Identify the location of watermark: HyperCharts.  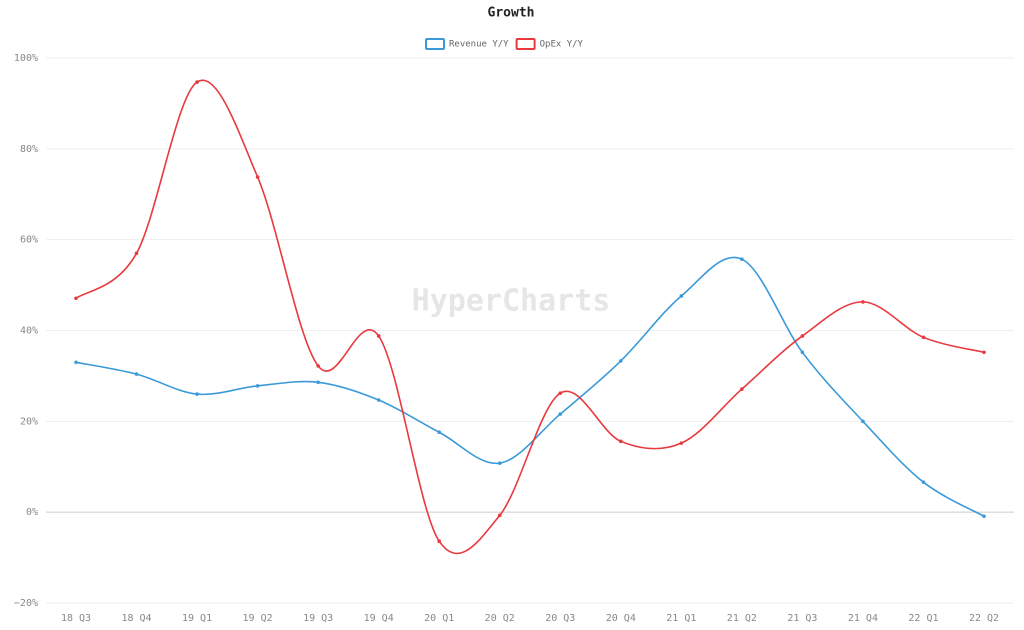
(511, 301).